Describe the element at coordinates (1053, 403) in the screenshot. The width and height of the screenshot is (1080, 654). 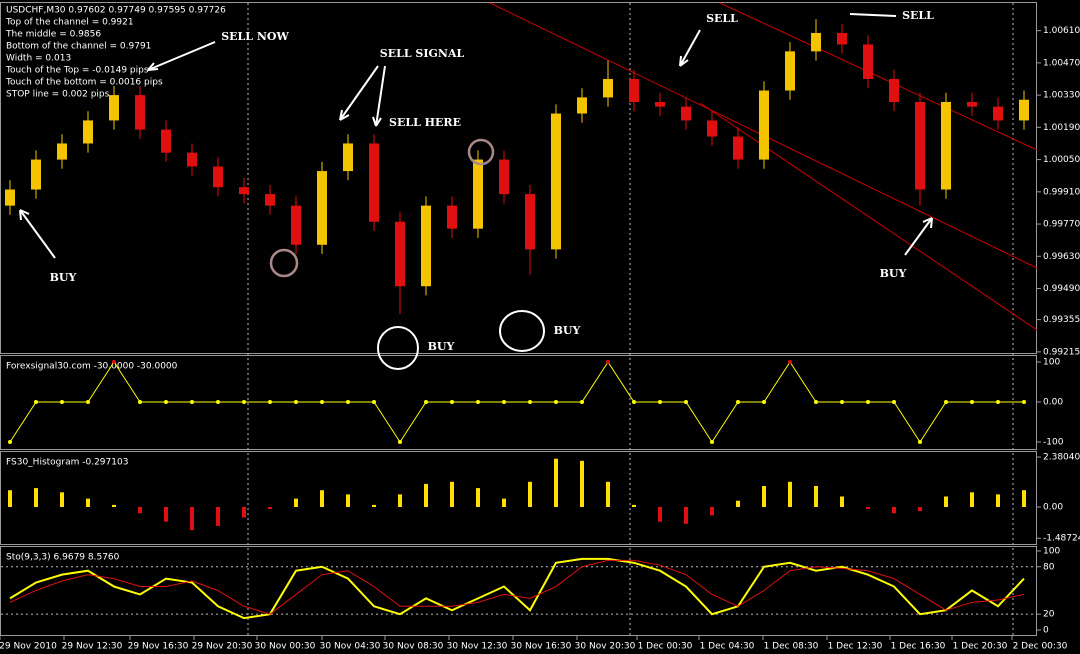
I see `y-tick-label: 0.00` at that location.